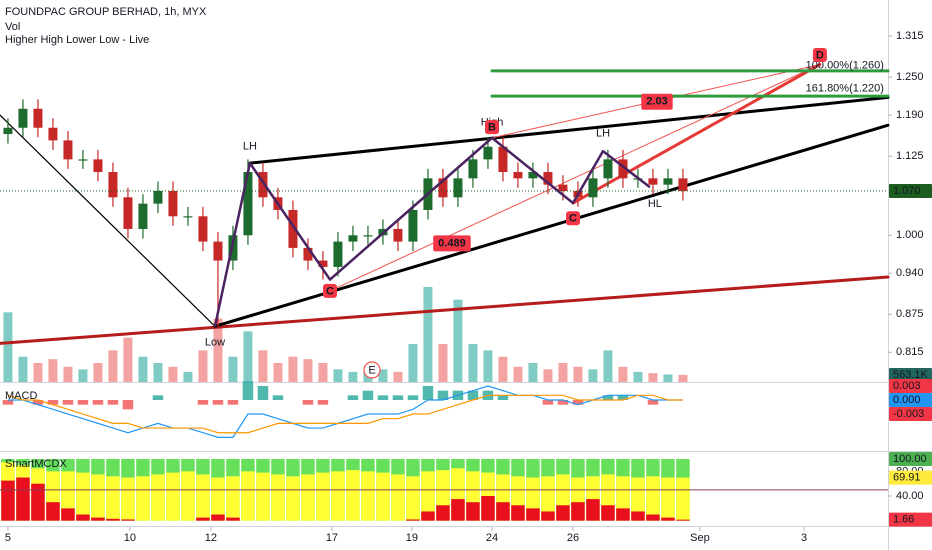 The image size is (932, 550). I want to click on y-tick-label: 1.000, so click(910, 235).